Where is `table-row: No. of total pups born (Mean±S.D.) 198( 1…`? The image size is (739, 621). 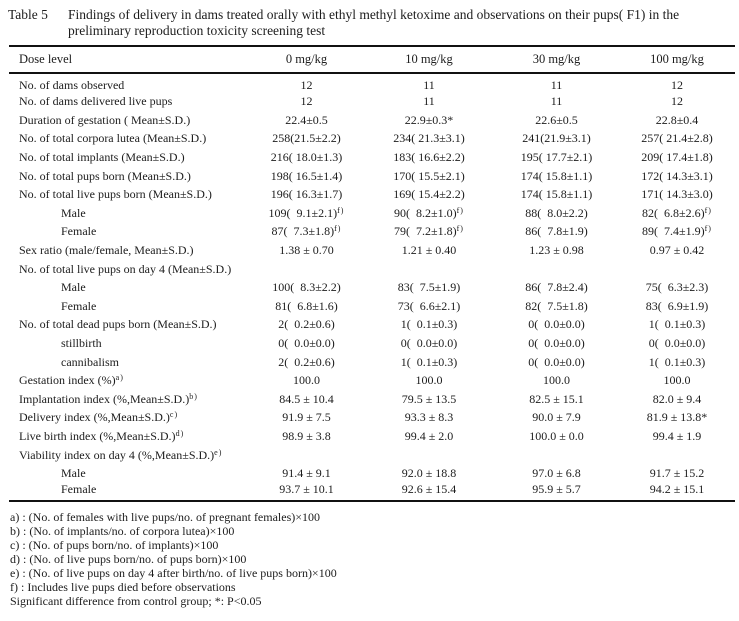
table-row: No. of total pups born (Mean±S.D.) 198( 1… is located at coordinates (372, 175).